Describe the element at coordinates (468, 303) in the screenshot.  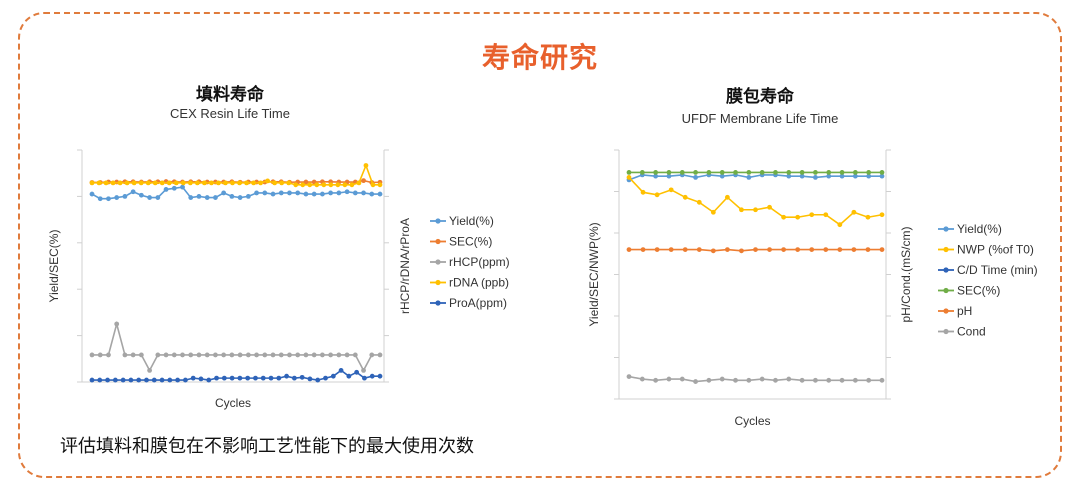
I see `chart1-legend-item-proa-ppm: ProA(ppm)` at that location.